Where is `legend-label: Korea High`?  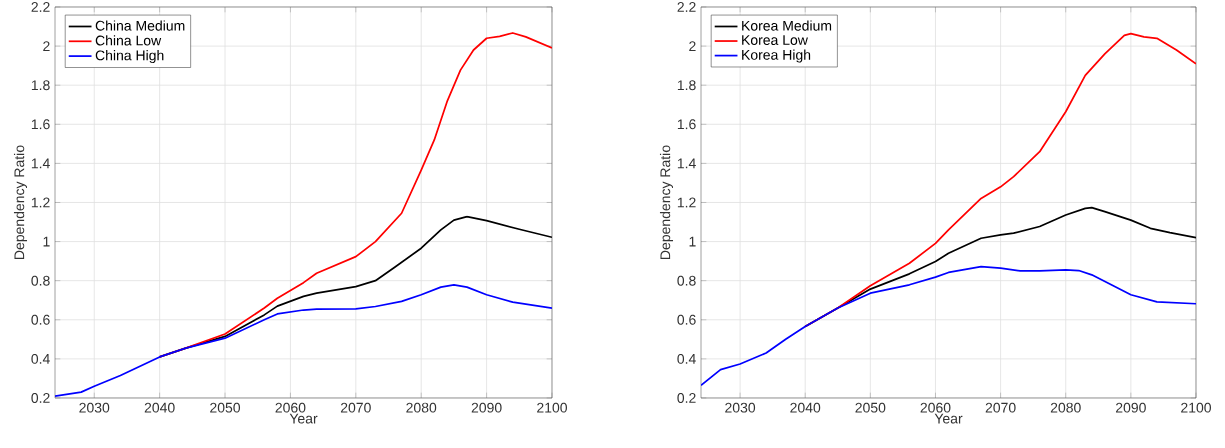 legend-label: Korea High is located at coordinates (776, 56).